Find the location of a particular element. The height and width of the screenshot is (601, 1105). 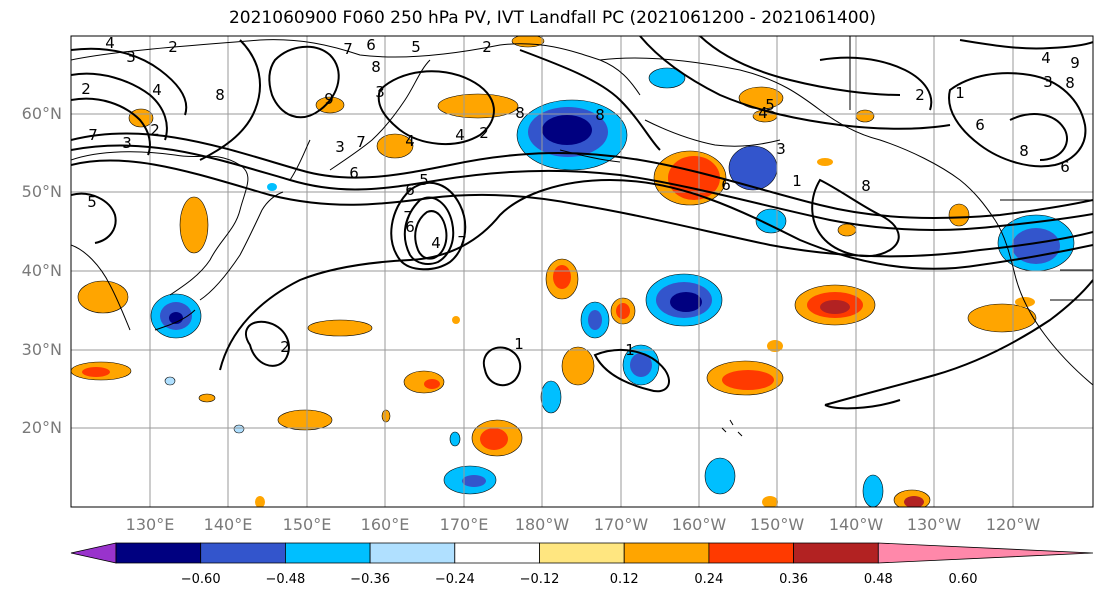

colorbar-tick-label: −0.36 is located at coordinates (370, 579).